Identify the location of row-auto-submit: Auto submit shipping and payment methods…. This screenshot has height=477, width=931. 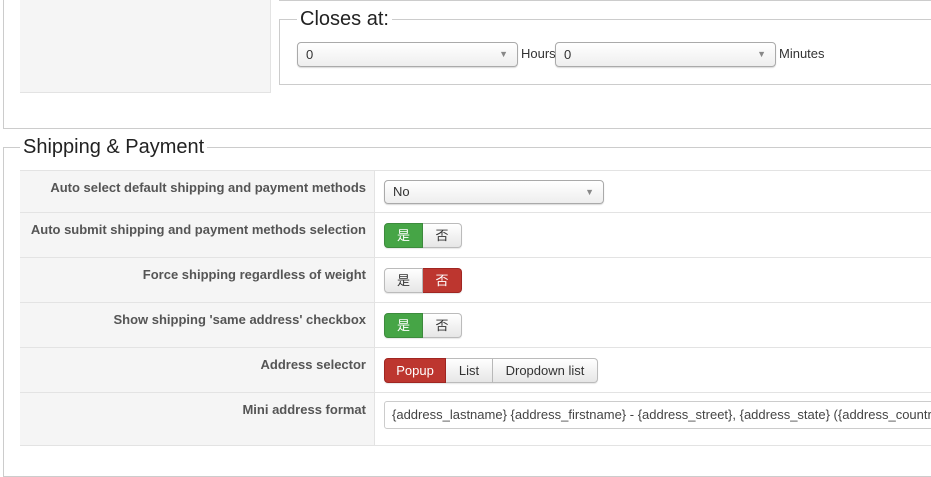
(475, 234).